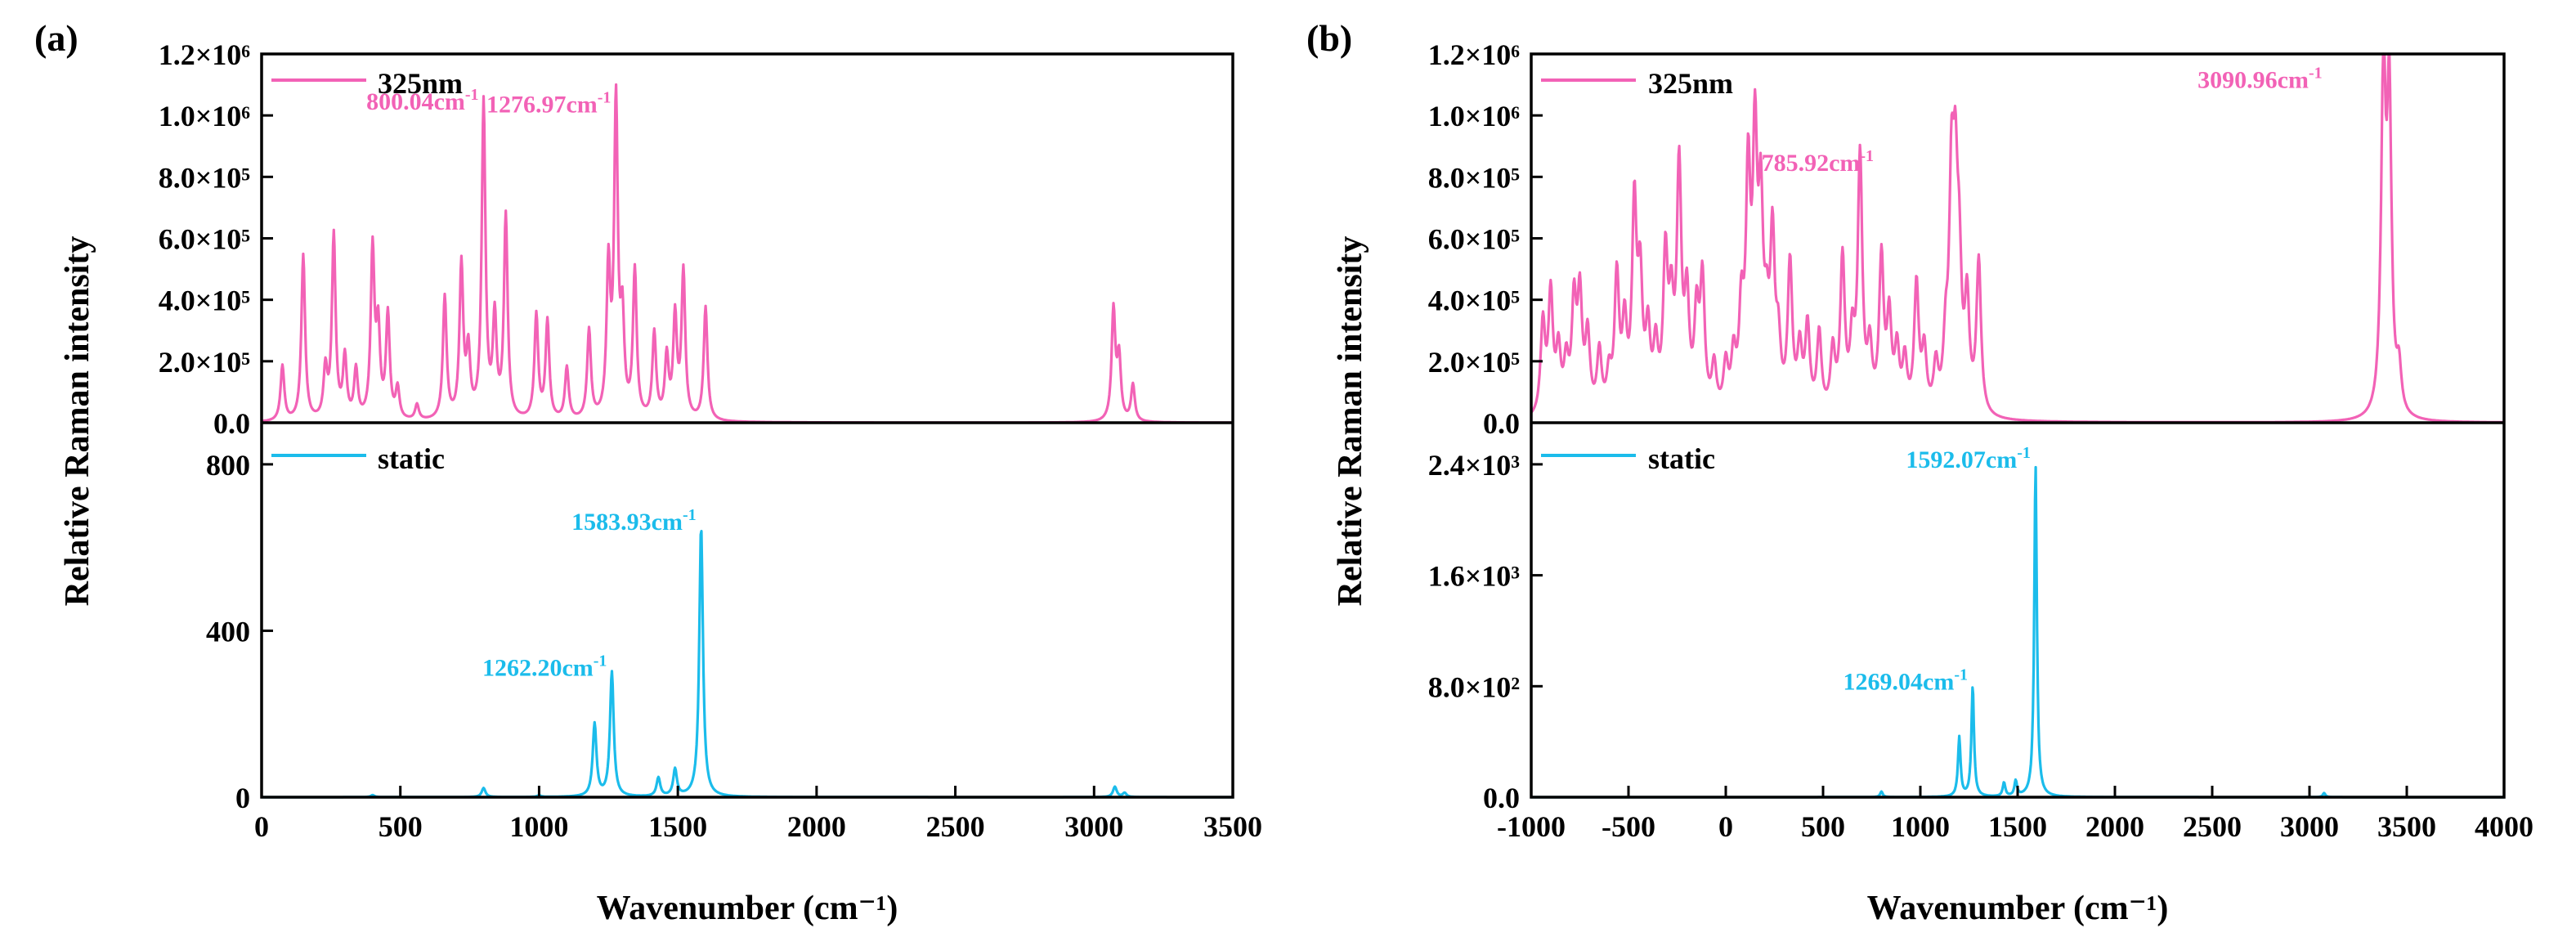 The width and height of the screenshot is (2576, 946). Describe the element at coordinates (1725, 826) in the screenshot. I see `panel-b-xtick-label: 0` at that location.